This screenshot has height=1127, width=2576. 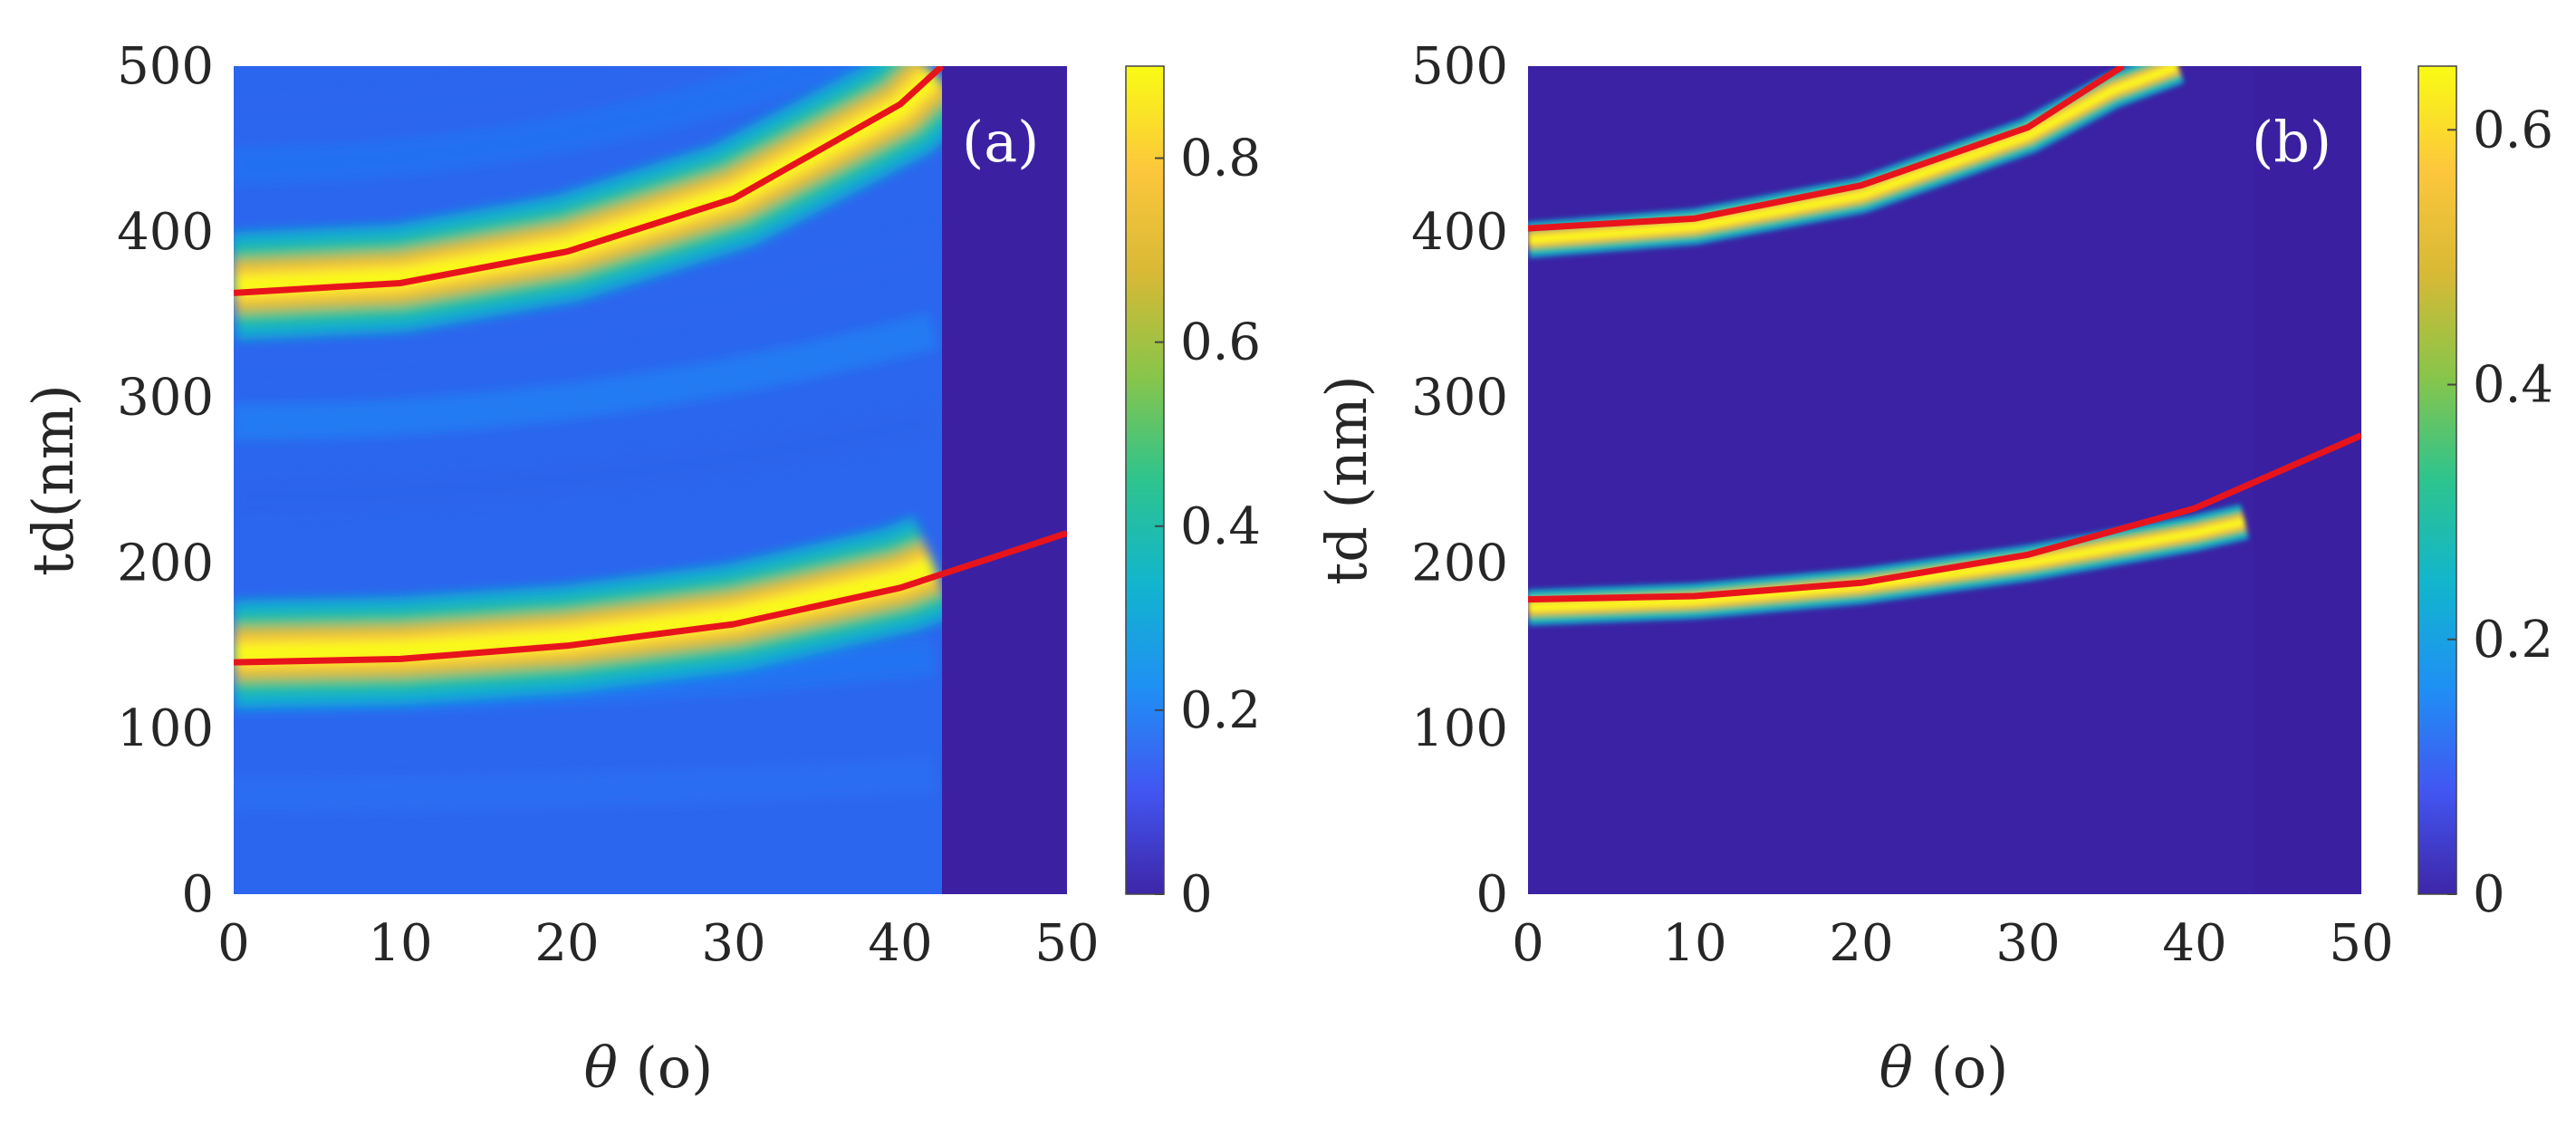 I want to click on colorbar-a-tick-labels: 0 0.2 0.4 0.6 0.8, so click(x=1208, y=527).